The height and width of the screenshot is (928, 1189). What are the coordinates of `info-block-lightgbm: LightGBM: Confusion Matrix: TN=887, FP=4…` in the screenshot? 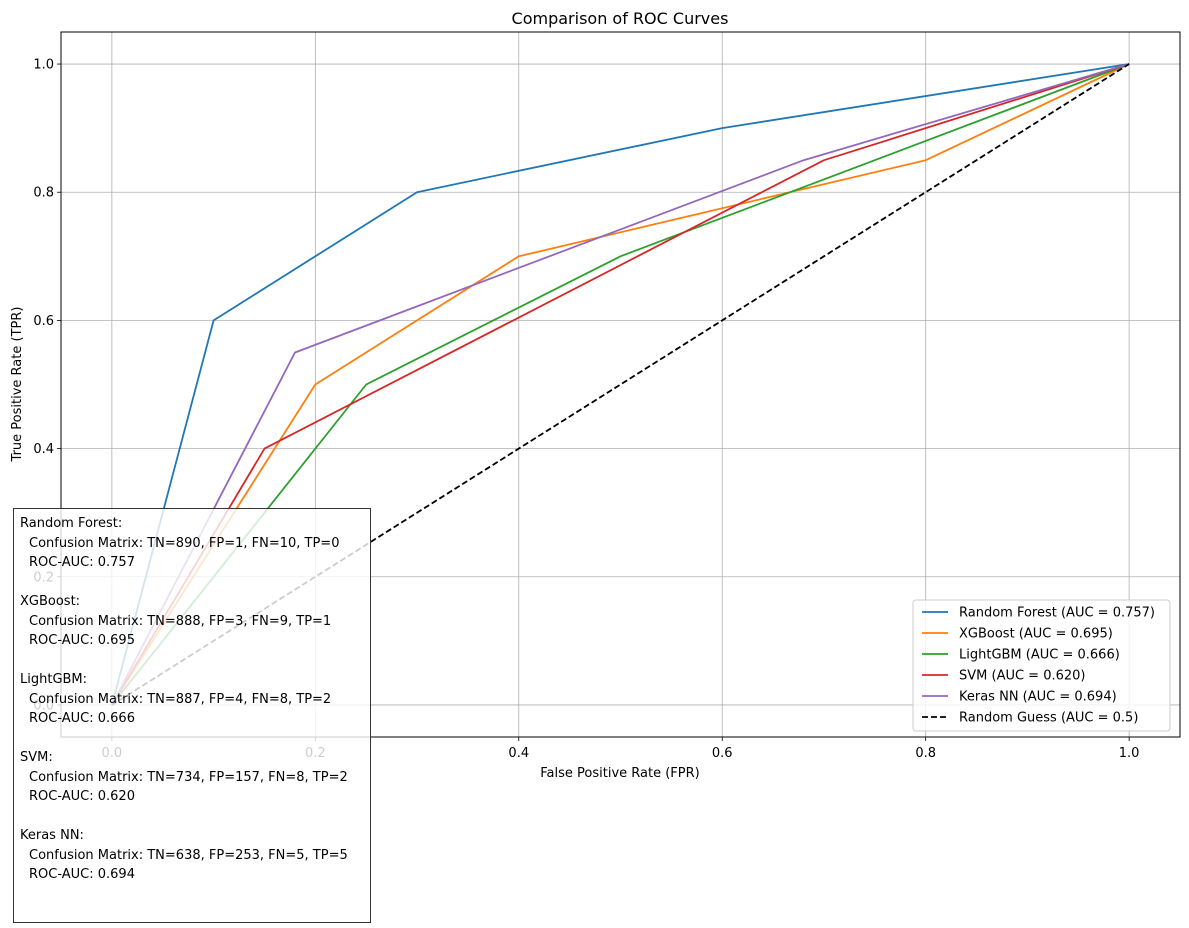 It's located at (192, 699).